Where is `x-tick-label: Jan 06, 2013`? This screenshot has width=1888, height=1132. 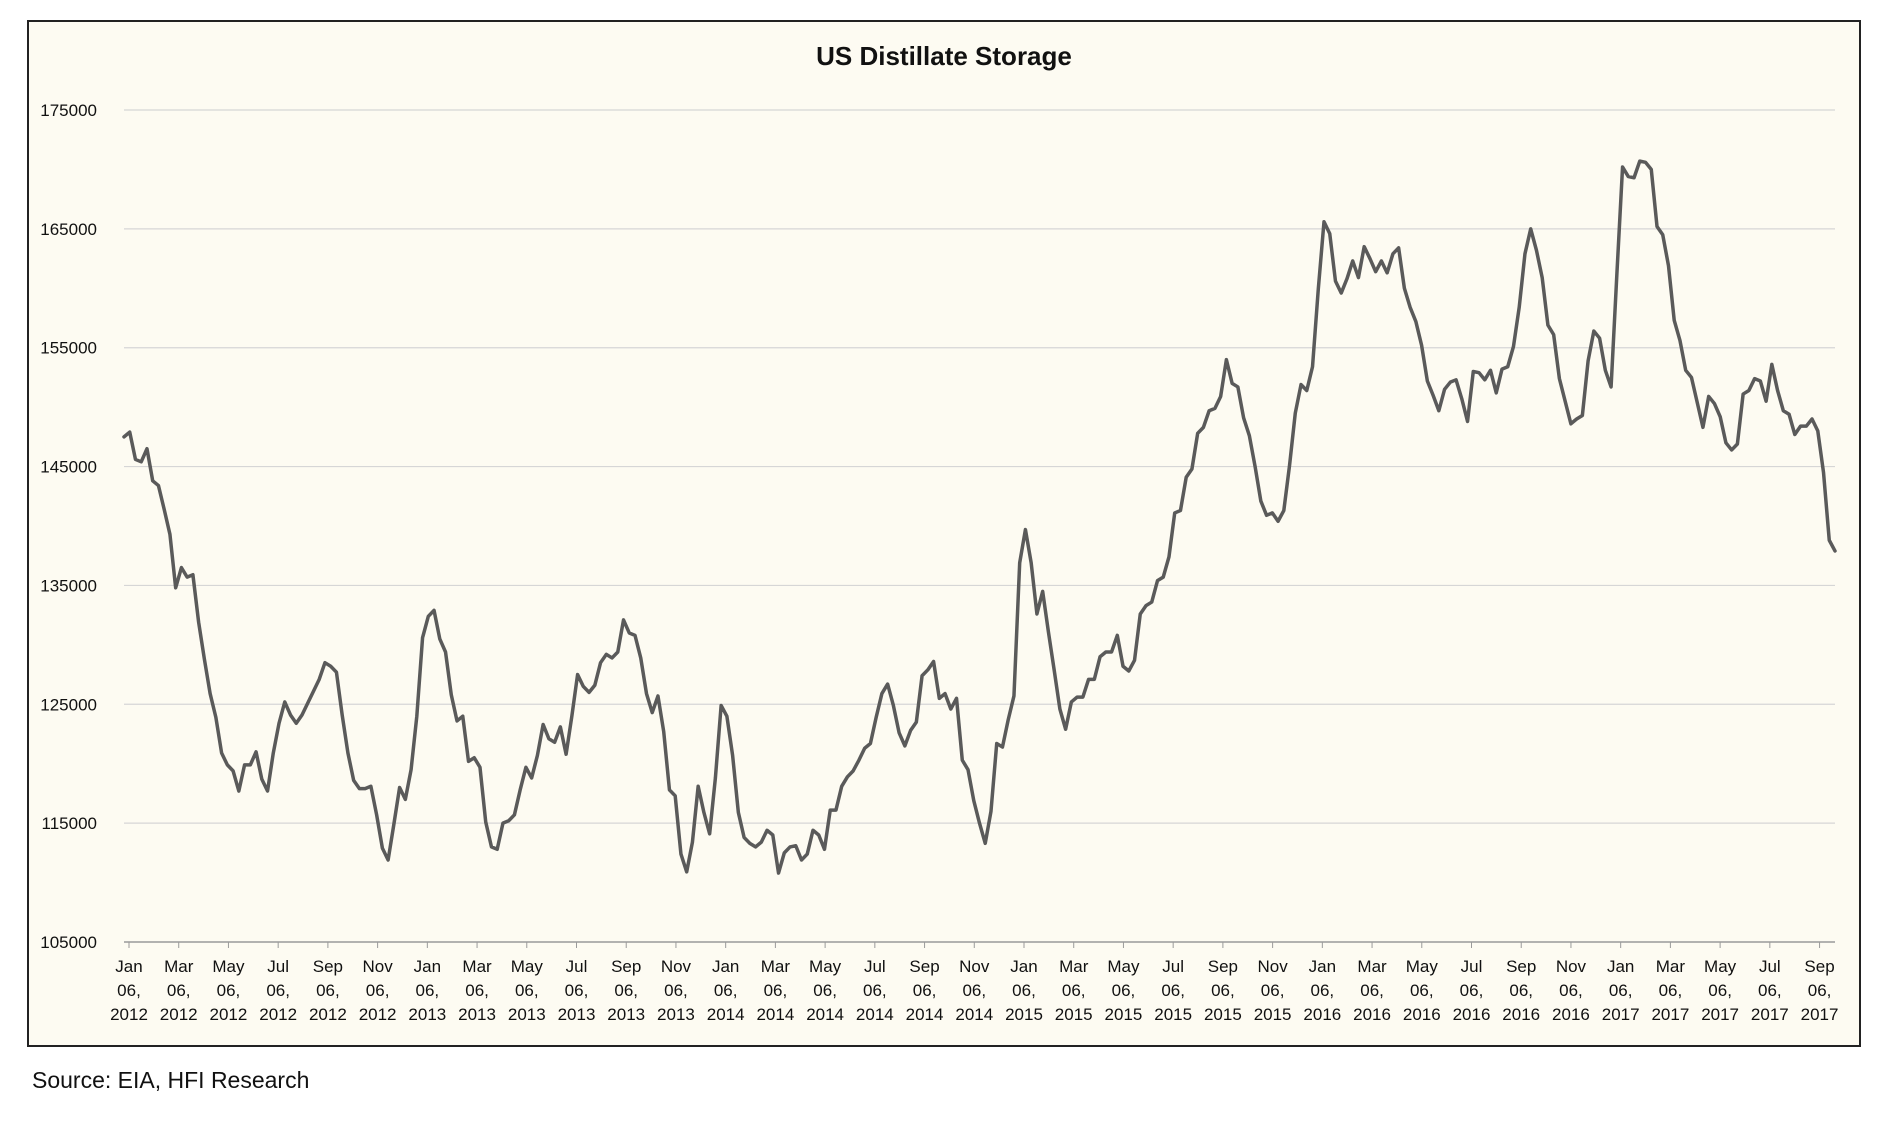 x-tick-label: Jan 06, 2013 is located at coordinates (427, 990).